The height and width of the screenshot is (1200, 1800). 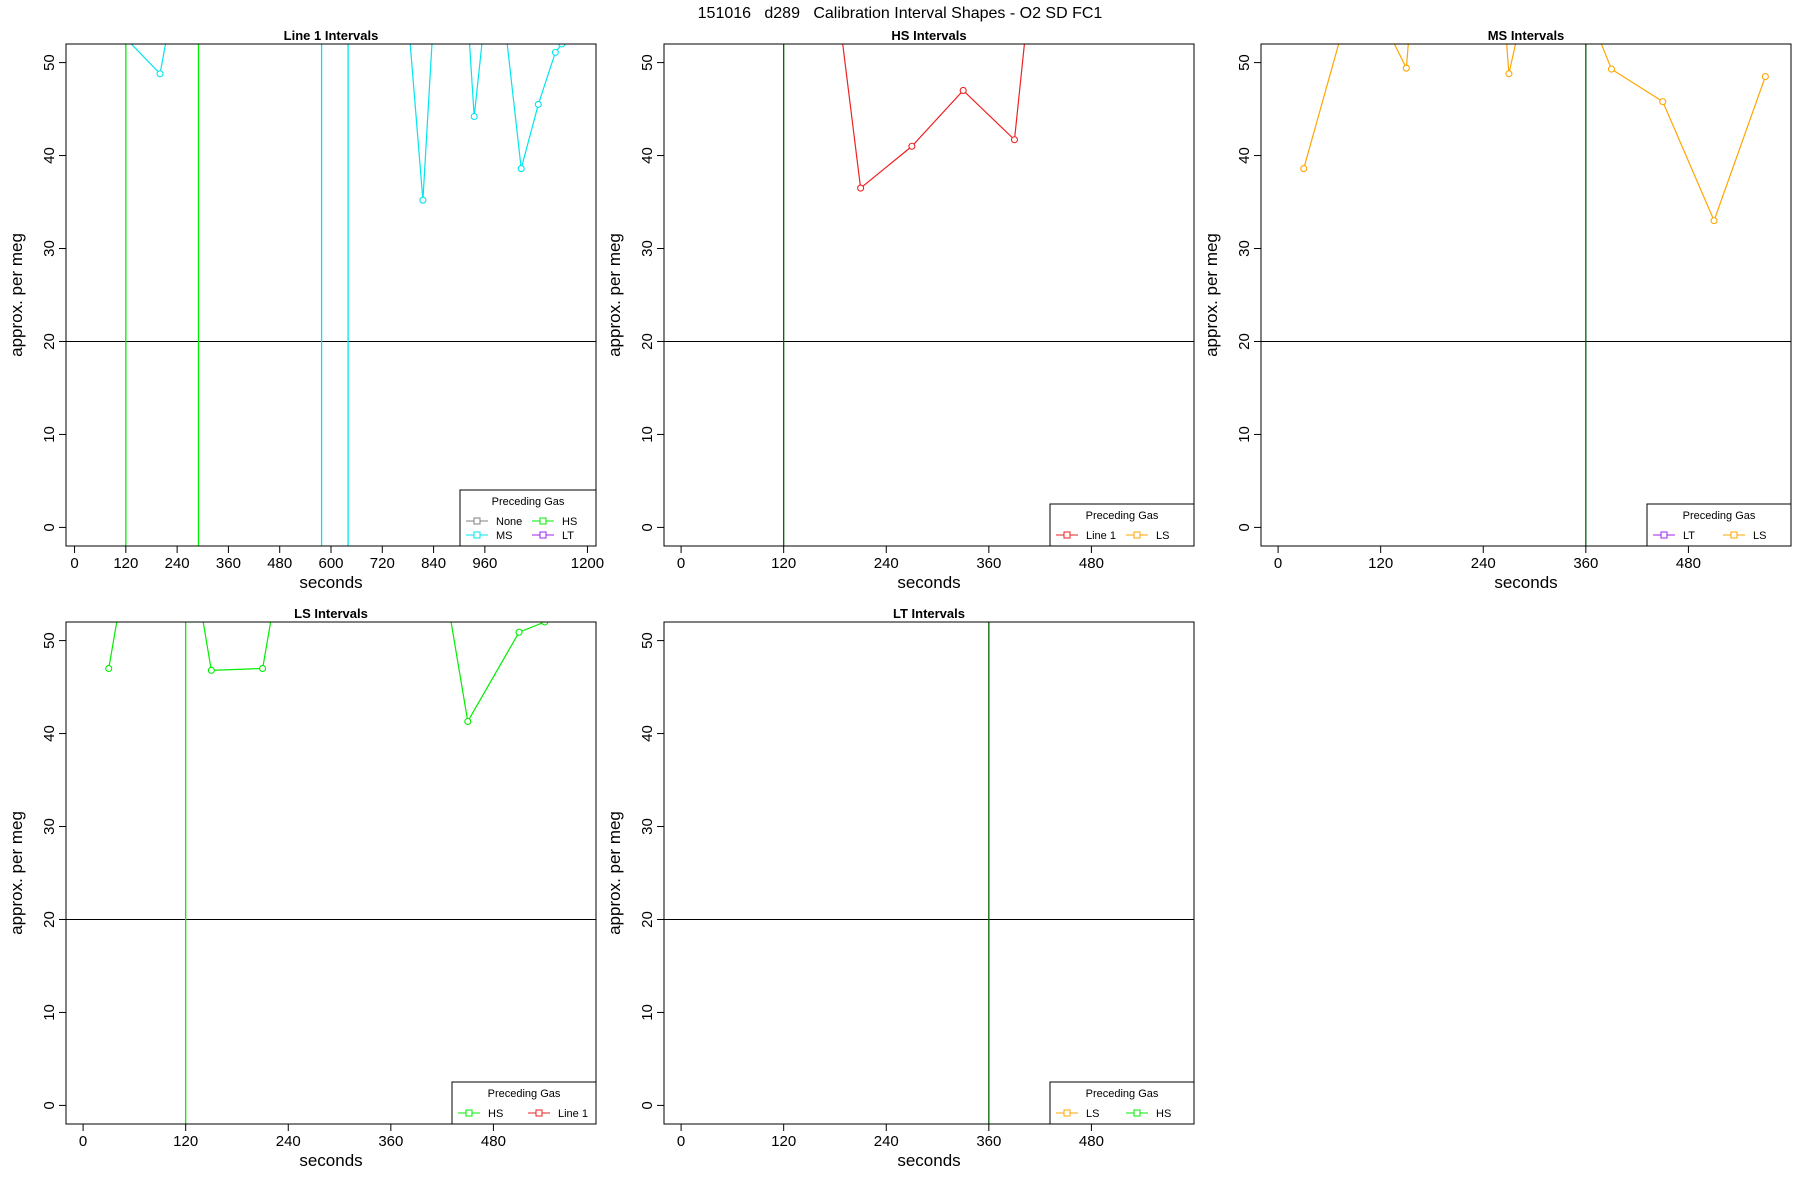 What do you see at coordinates (346, 122) in the screenshot?
I see `series-line-ms` at bounding box center [346, 122].